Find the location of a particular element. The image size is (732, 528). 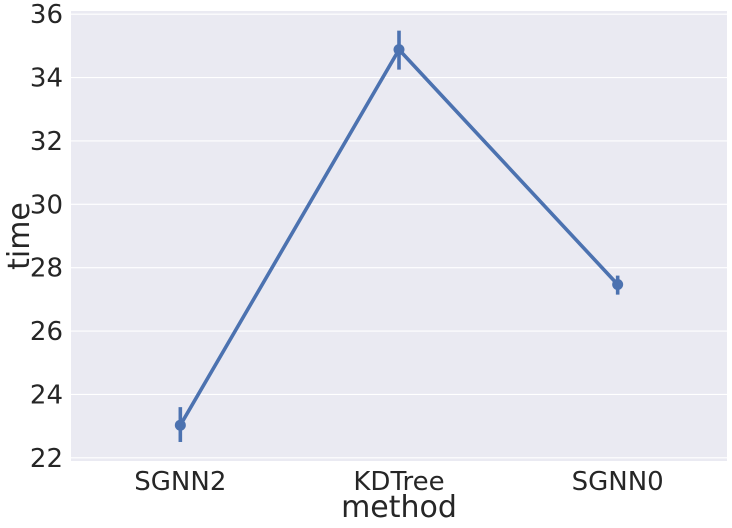

x-tick-label: KDTree is located at coordinates (398, 482).